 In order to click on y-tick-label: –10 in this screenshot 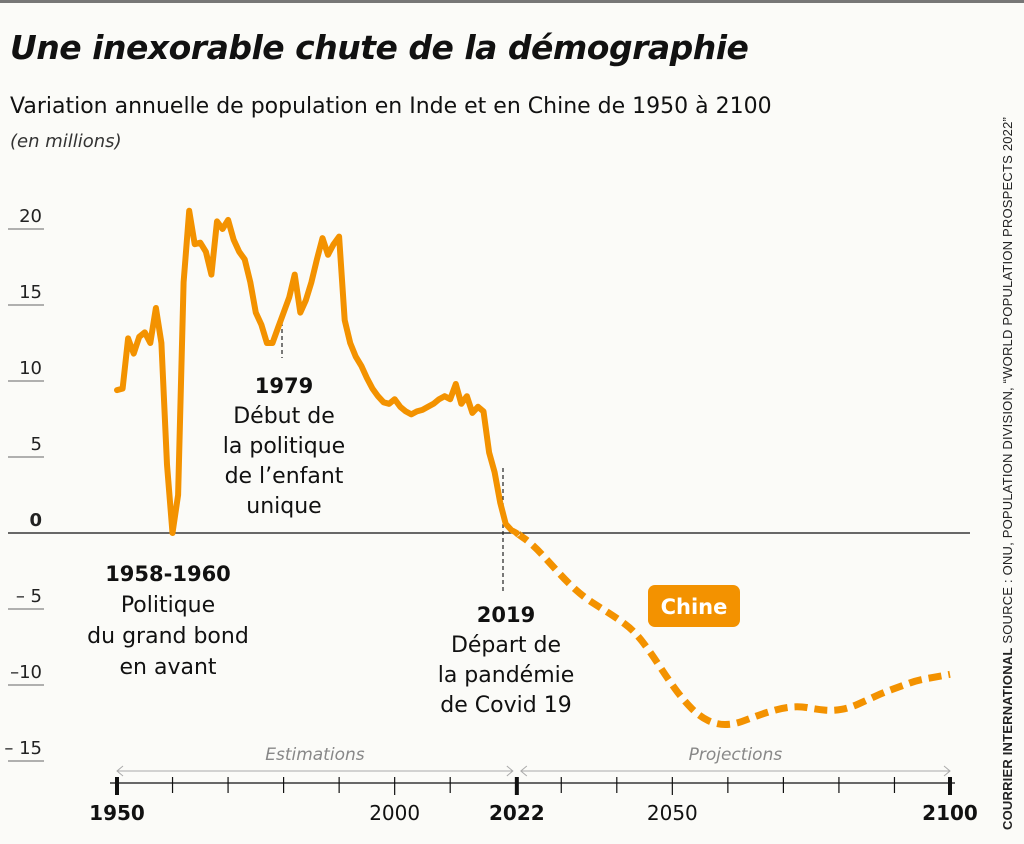, I will do `click(26, 672)`.